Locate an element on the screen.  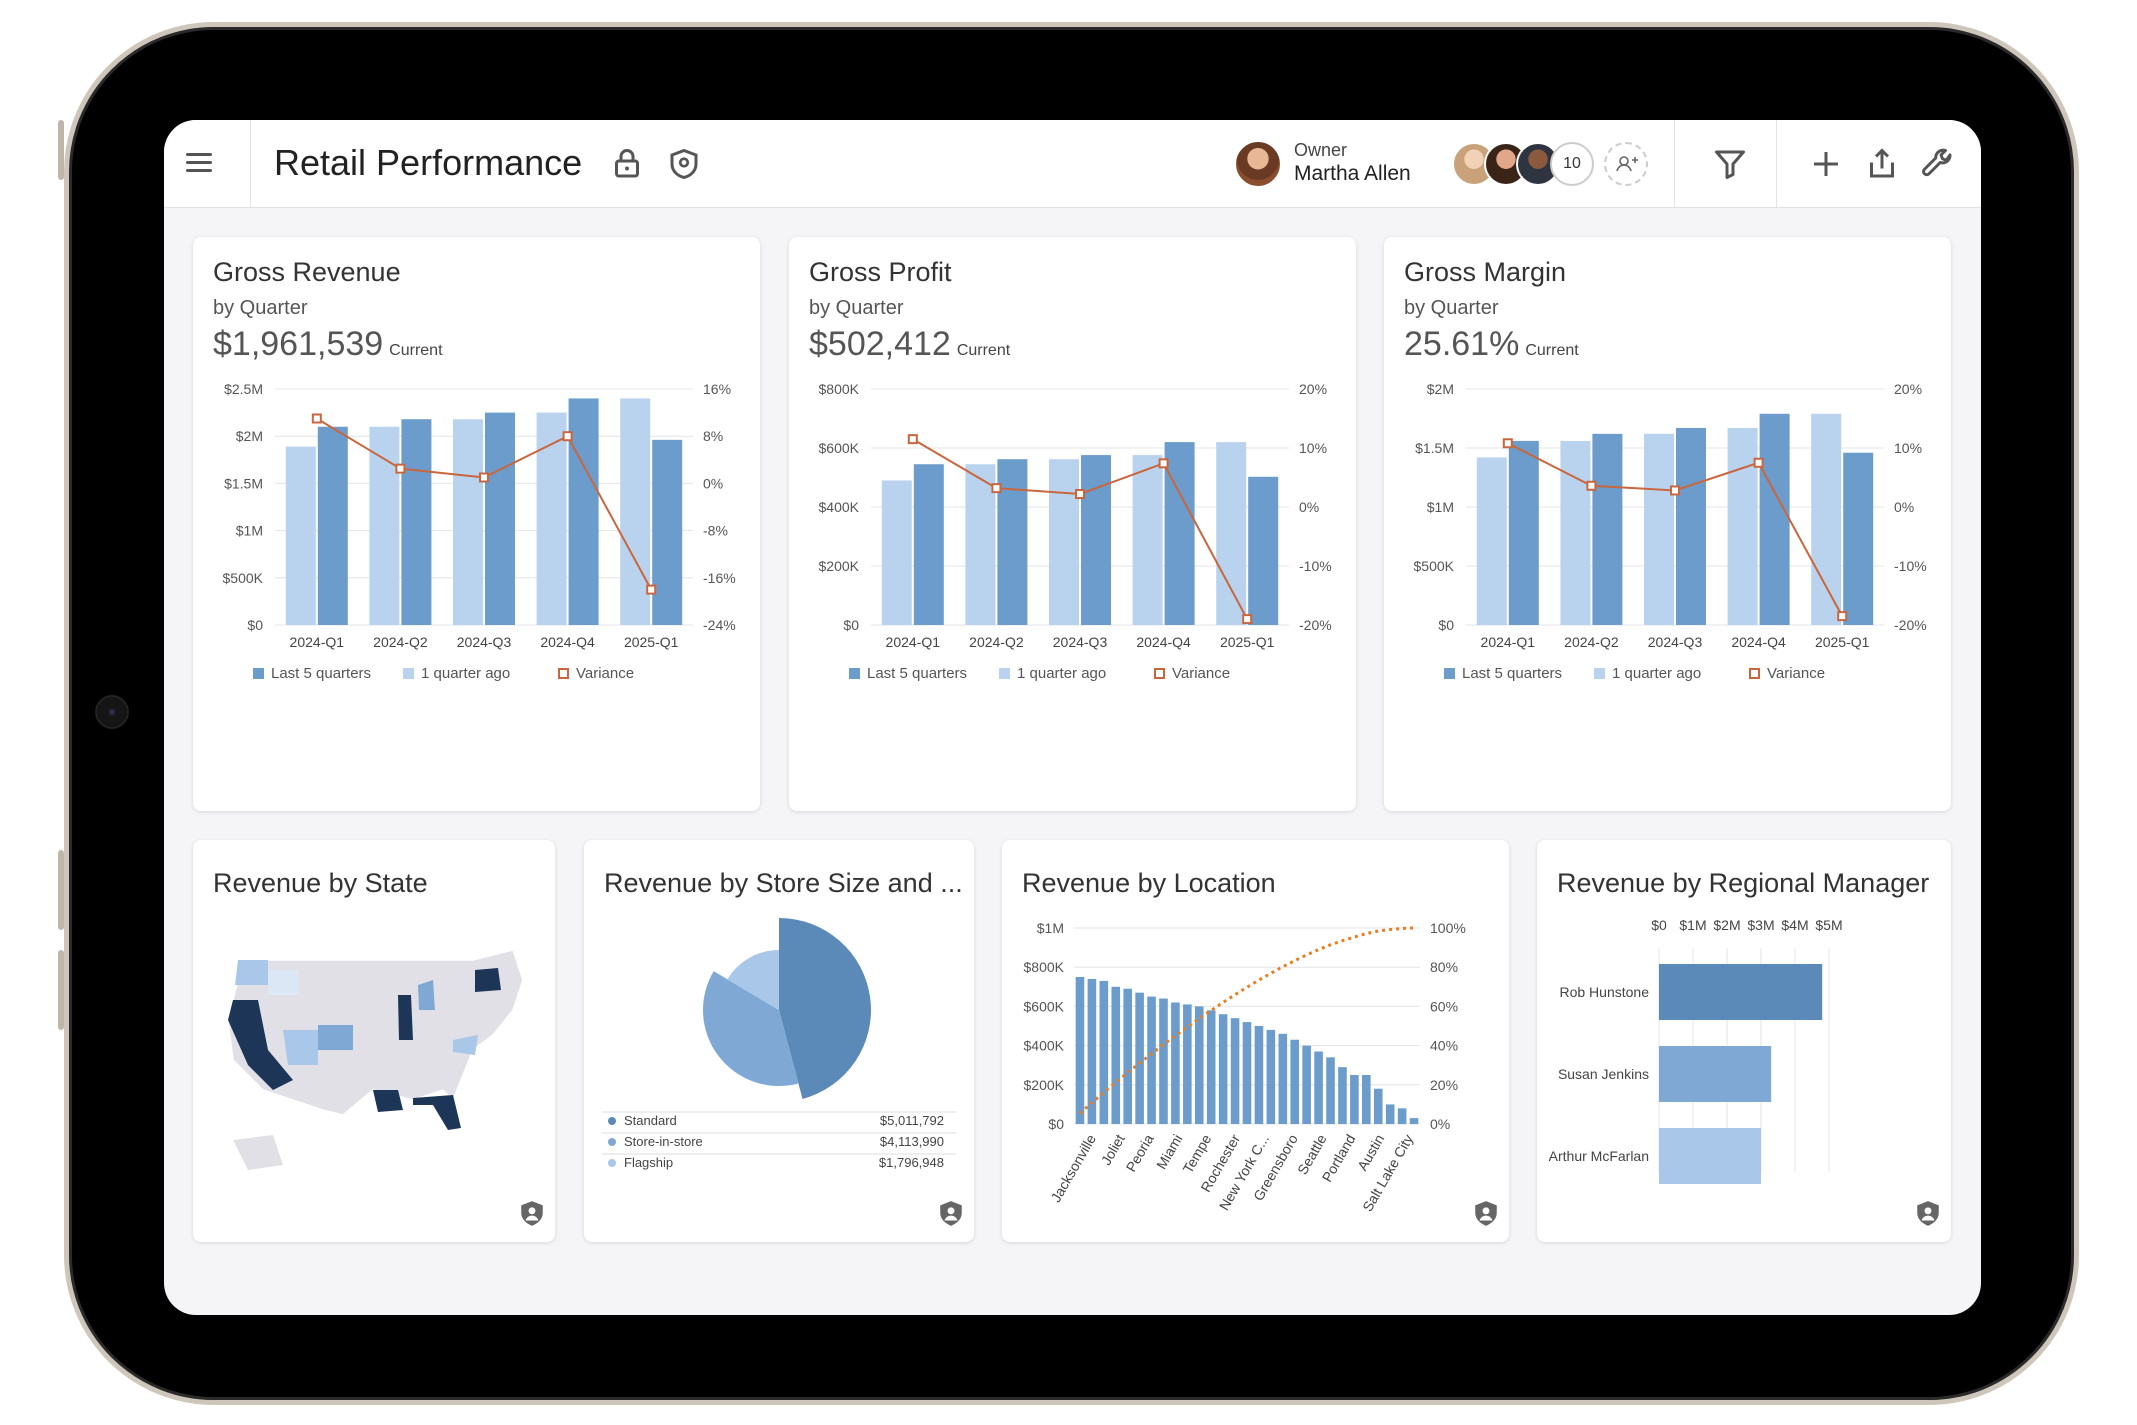
revenue-by-state-card: Revenue by State is located at coordinates (374, 1041).